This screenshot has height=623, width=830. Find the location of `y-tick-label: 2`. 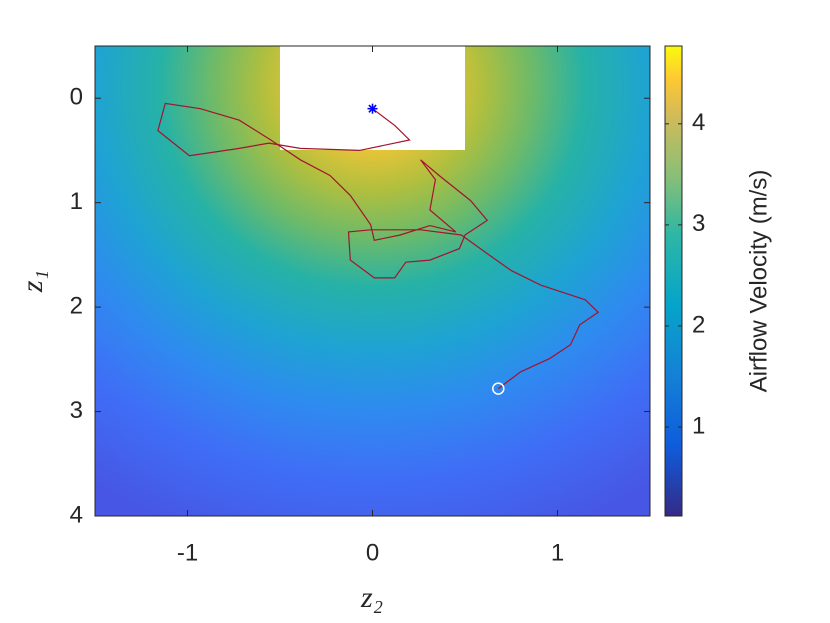

y-tick-label: 2 is located at coordinates (76, 305).